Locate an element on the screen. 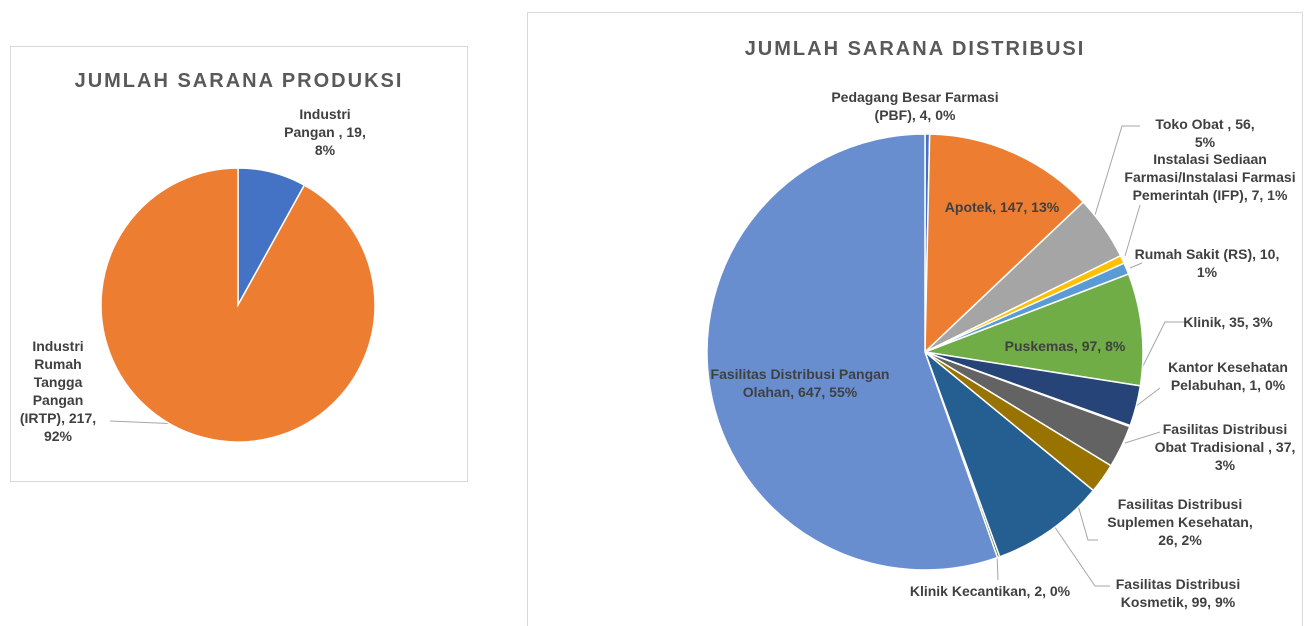 The height and width of the screenshot is (626, 1312). data-label: Rumah Sakit (RS), 10, 1% is located at coordinates (1207, 263).